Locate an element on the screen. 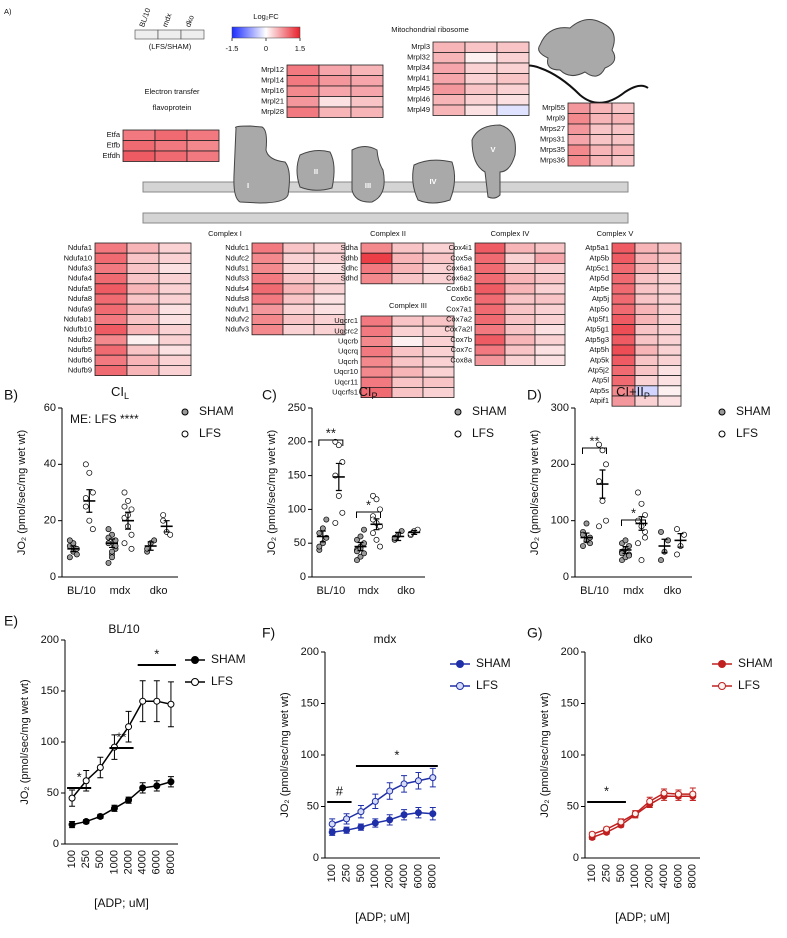 The height and width of the screenshot is (938, 787). complex-label: I is located at coordinates (248, 185).